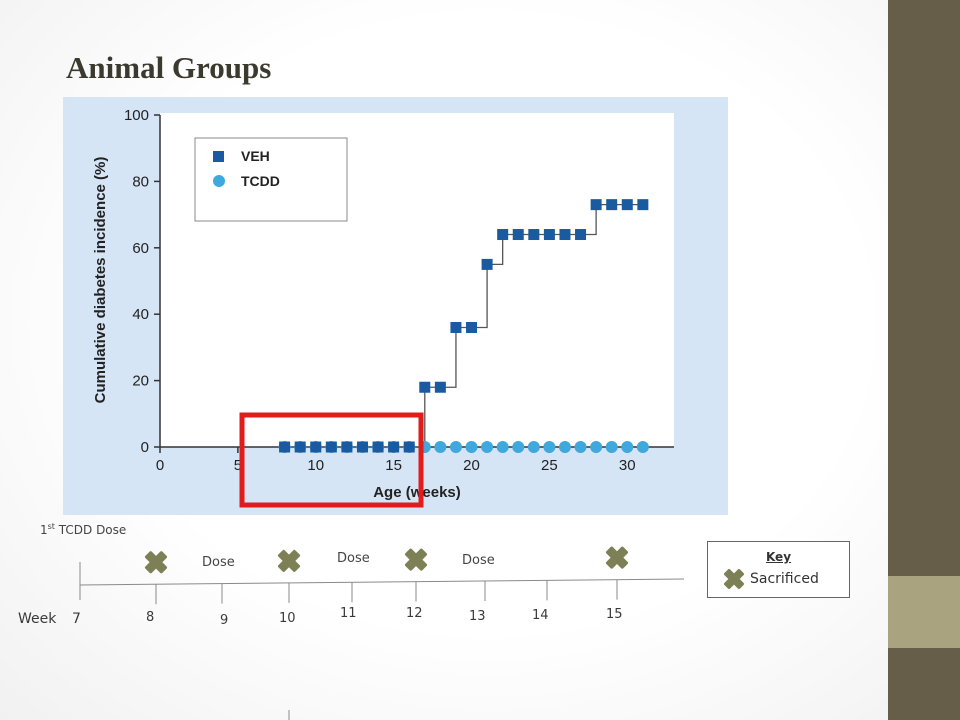 Image resolution: width=960 pixels, height=720 pixels. Describe the element at coordinates (100, 280) in the screenshot. I see `y-axis-label: Cumulative diabetes incidence (%)` at that location.